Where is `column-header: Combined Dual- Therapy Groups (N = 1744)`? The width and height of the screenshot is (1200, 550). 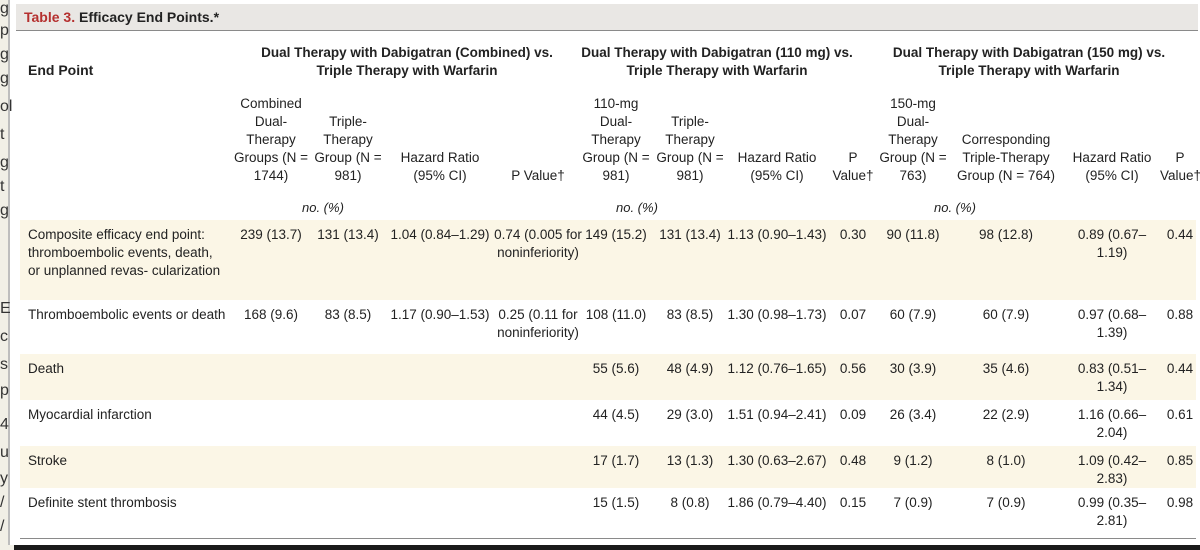
column-header: Combined Dual- Therapy Groups (N = 1744) is located at coordinates (271, 140).